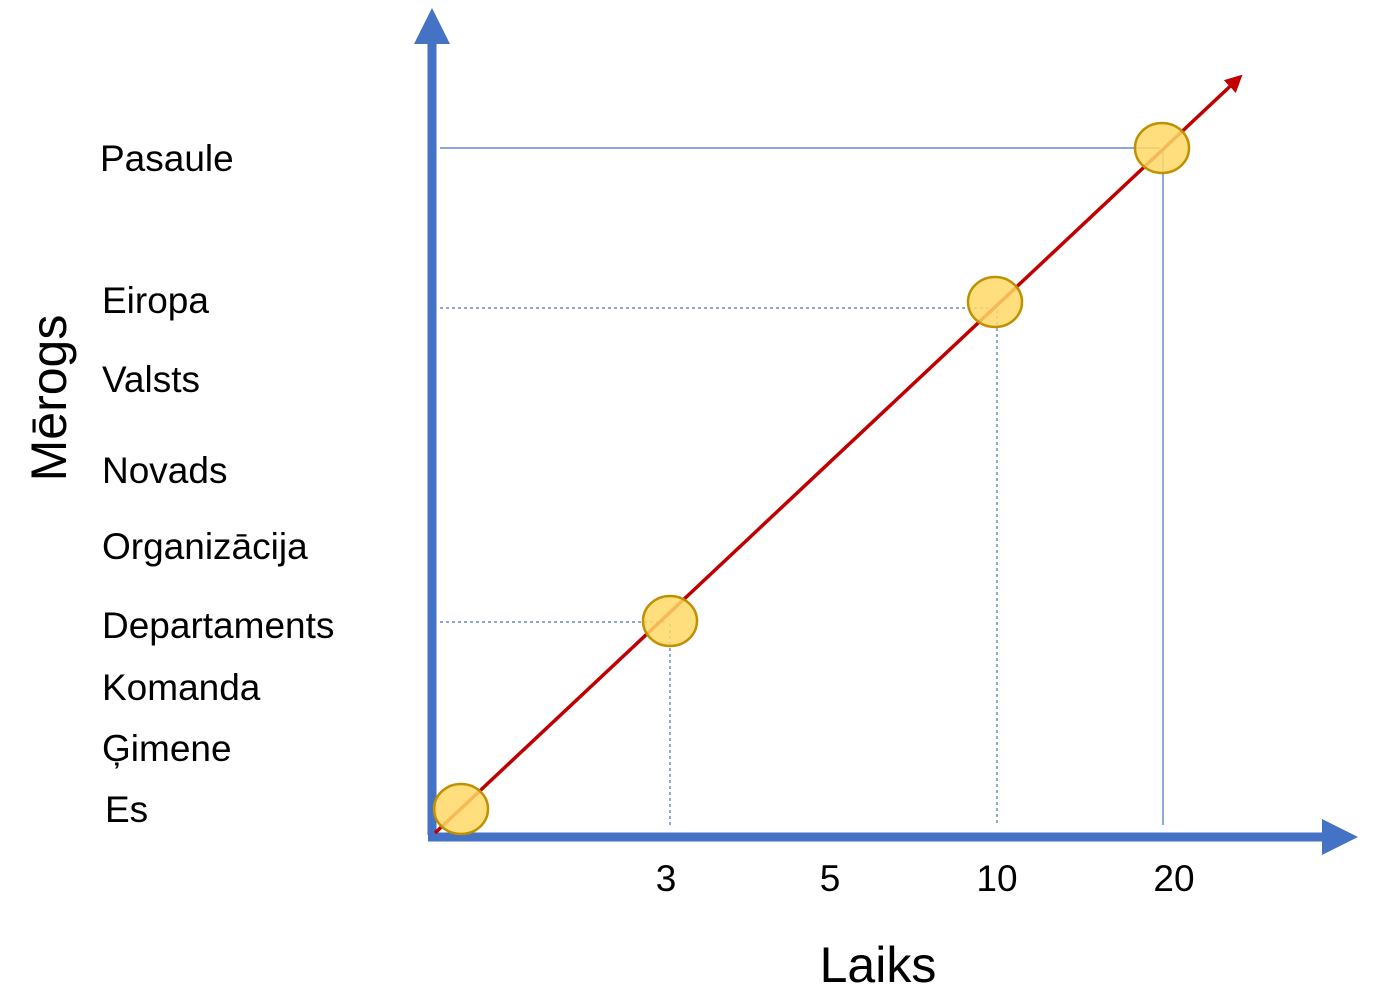 The image size is (1374, 987). What do you see at coordinates (878, 962) in the screenshot?
I see `x-axis-title: Laiks` at bounding box center [878, 962].